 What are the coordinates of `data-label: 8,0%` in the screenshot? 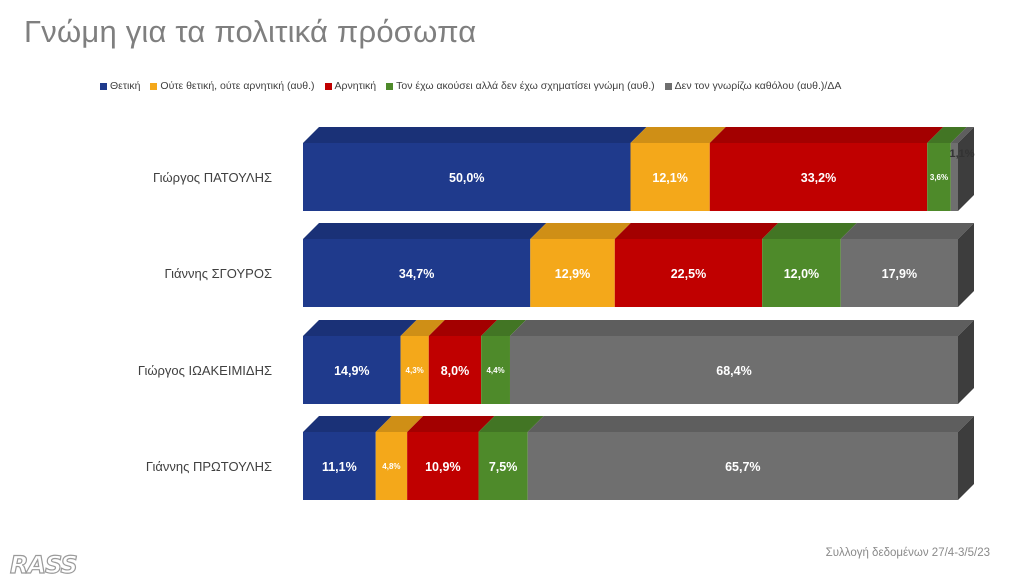 It's located at (455, 371).